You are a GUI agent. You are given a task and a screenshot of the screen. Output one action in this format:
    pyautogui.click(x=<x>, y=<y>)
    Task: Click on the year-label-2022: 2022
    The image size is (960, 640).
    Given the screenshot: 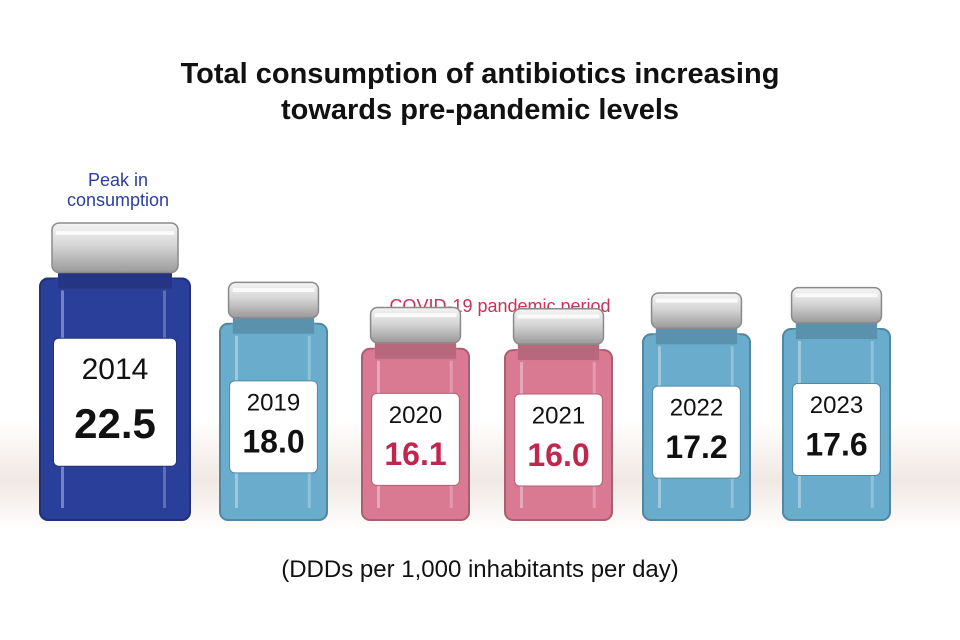 What is the action you would take?
    pyautogui.click(x=696, y=408)
    